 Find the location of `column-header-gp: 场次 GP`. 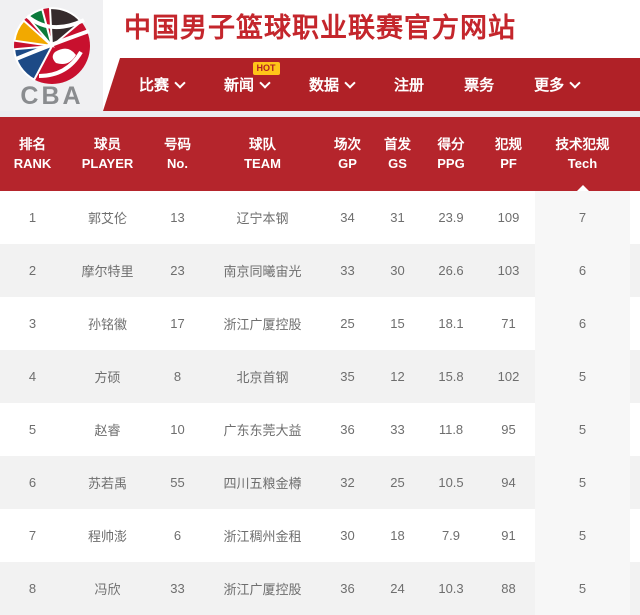

column-header-gp: 场次 GP is located at coordinates (347, 154).